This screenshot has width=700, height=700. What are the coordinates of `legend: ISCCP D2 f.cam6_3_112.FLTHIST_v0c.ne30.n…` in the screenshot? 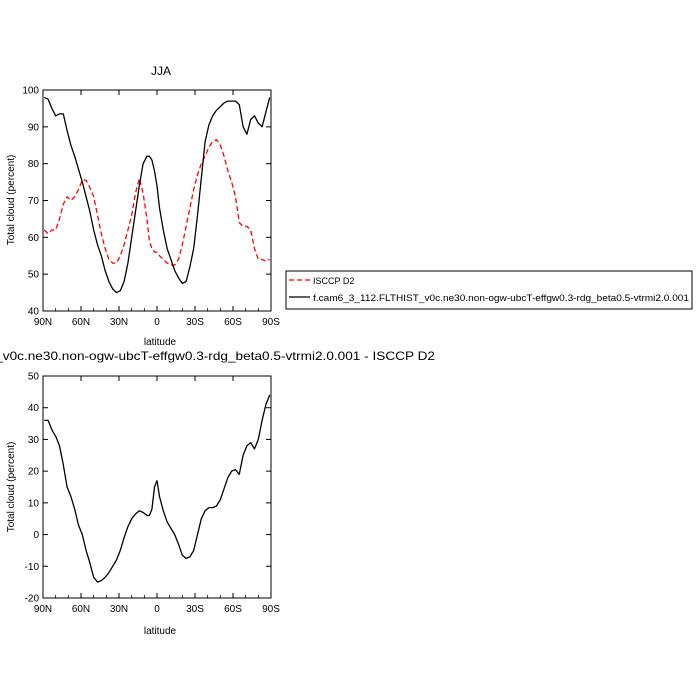 It's located at (489, 290).